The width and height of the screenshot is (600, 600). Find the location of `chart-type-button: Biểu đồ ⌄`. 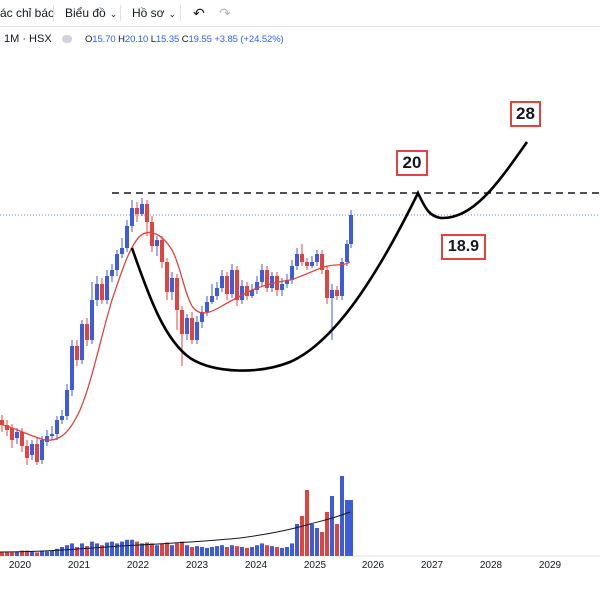

chart-type-button: Biểu đồ ⌄ is located at coordinates (91, 13).